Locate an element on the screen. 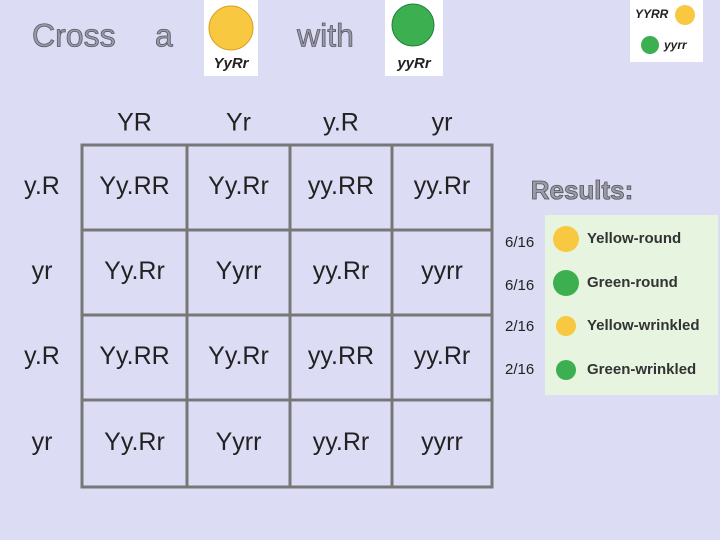 The width and height of the screenshot is (720, 540). key-genotype: yyrr is located at coordinates (675, 45).